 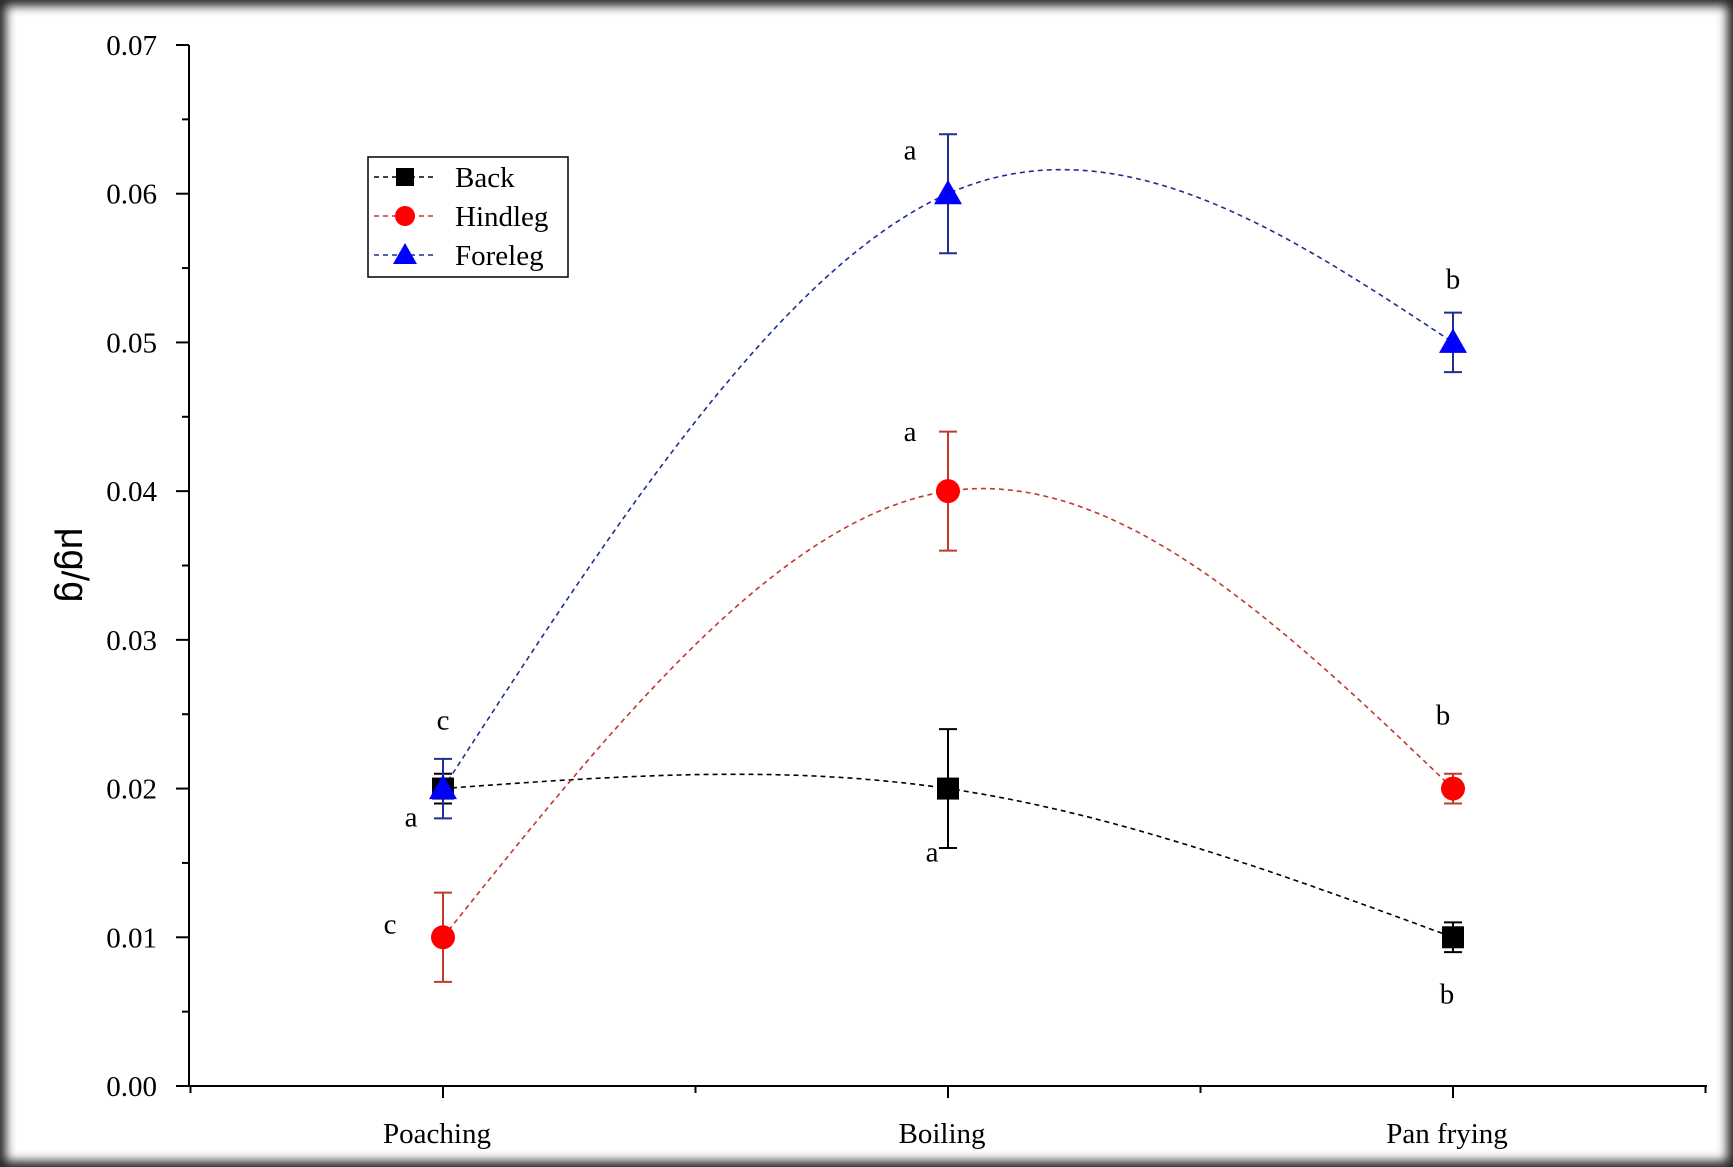 What do you see at coordinates (941, 1134) in the screenshot?
I see `x-tick-label: Boiling` at bounding box center [941, 1134].